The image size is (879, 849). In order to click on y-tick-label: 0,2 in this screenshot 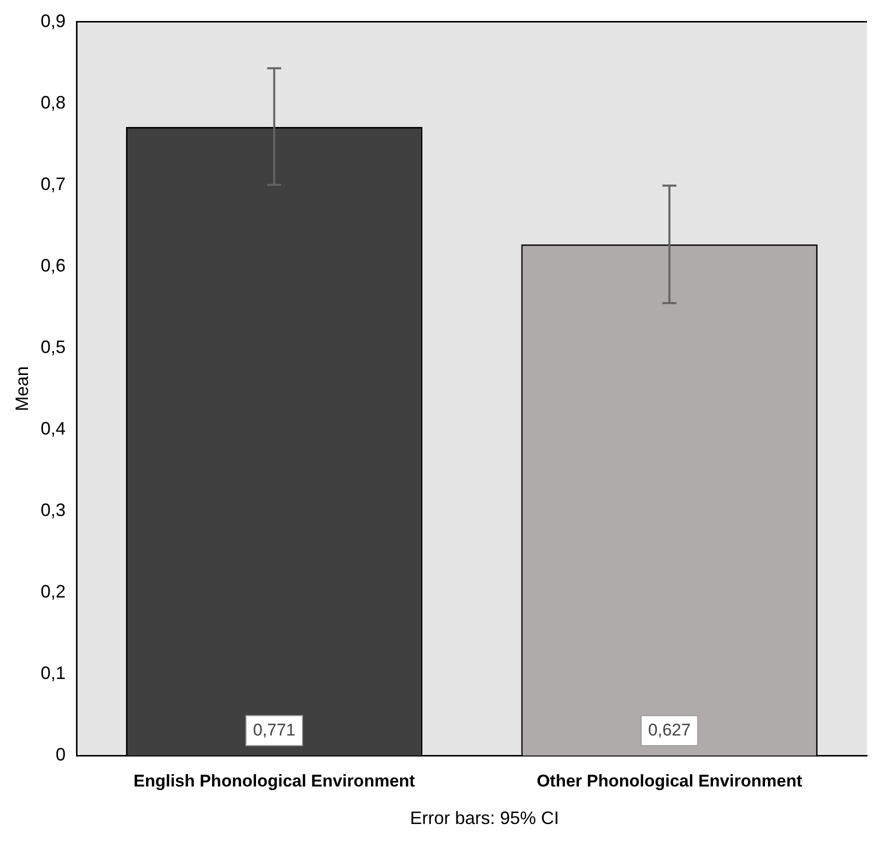, I will do `click(53, 592)`.